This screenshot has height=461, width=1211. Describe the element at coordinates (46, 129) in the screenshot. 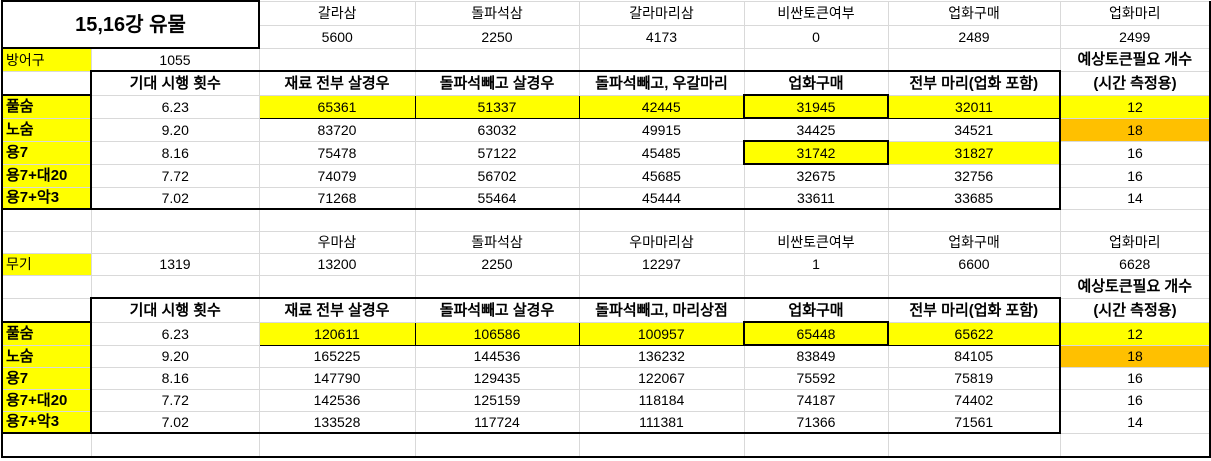

I see `row-label: 노숨` at that location.